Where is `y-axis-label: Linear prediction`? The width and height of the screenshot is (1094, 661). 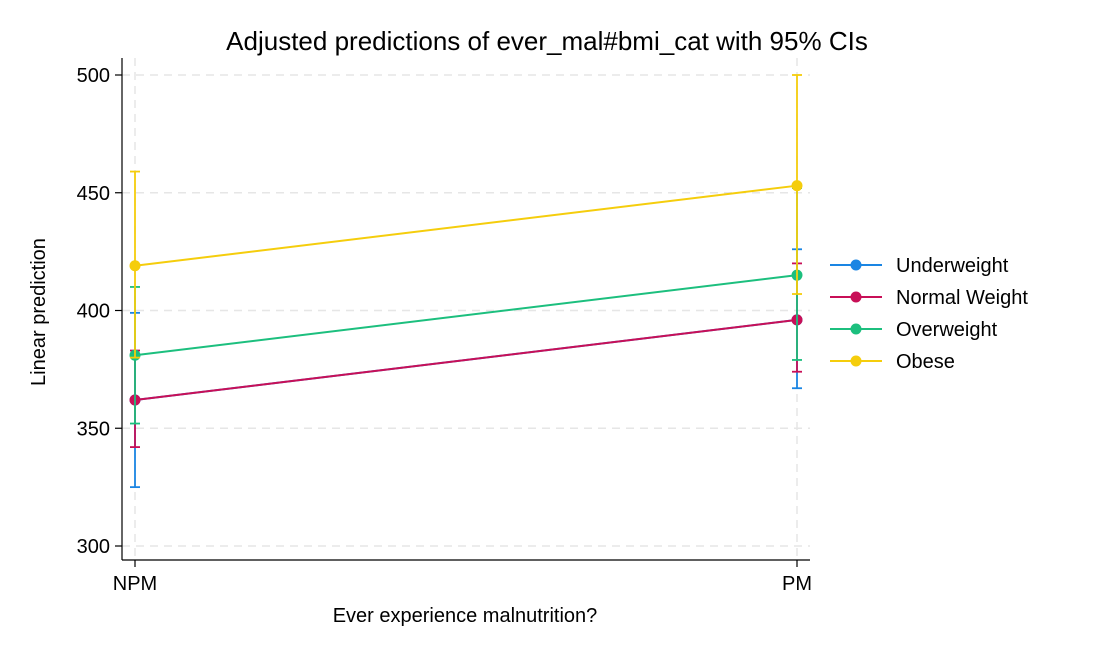 y-axis-label: Linear prediction is located at coordinates (39, 312).